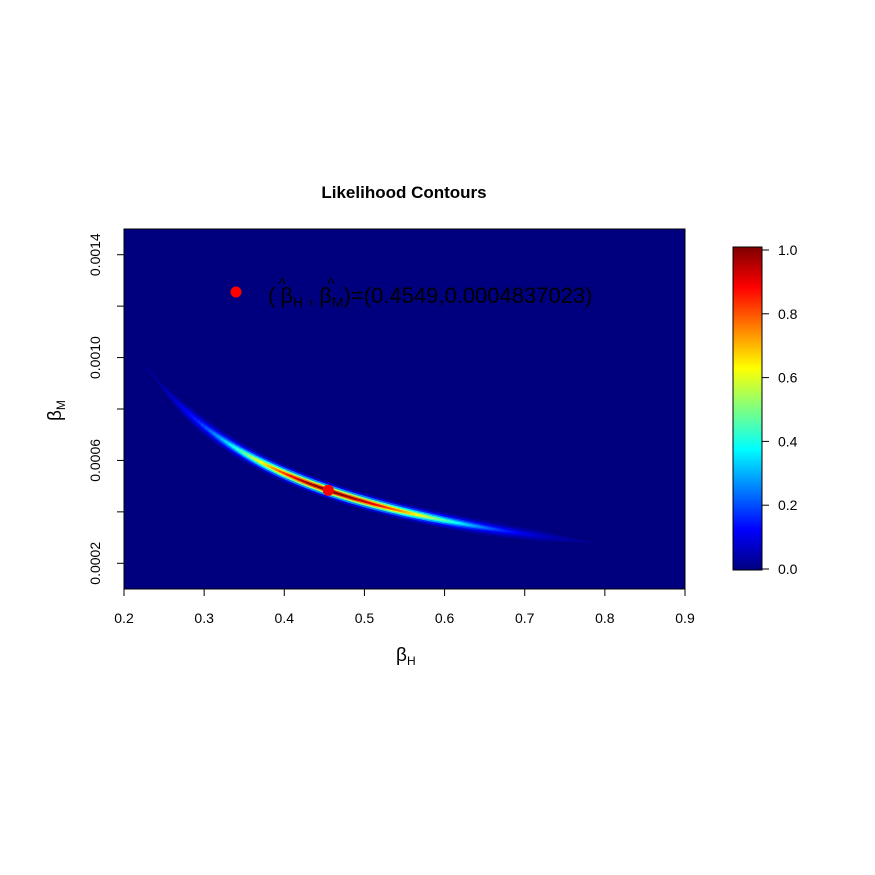  What do you see at coordinates (204, 618) in the screenshot?
I see `x-tick-label: 0.3` at bounding box center [204, 618].